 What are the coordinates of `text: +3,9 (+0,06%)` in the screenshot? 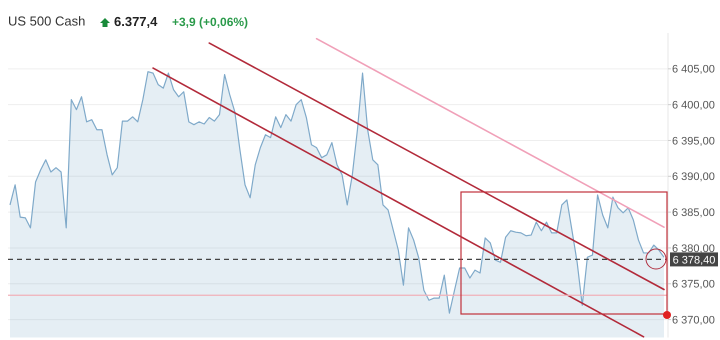 It's located at (210, 22).